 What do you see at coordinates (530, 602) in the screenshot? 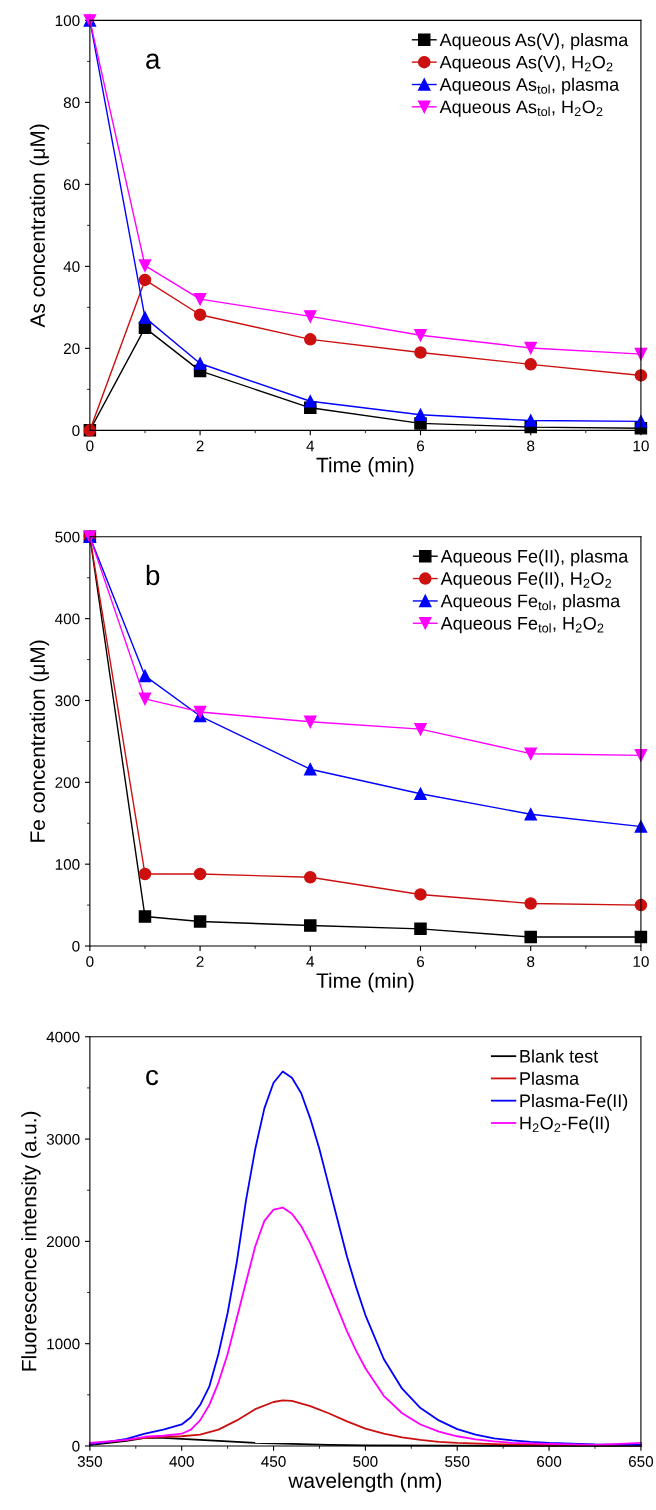
I see `legend-label: Aqueous Fe$_{tol}$, plasma` at bounding box center [530, 602].